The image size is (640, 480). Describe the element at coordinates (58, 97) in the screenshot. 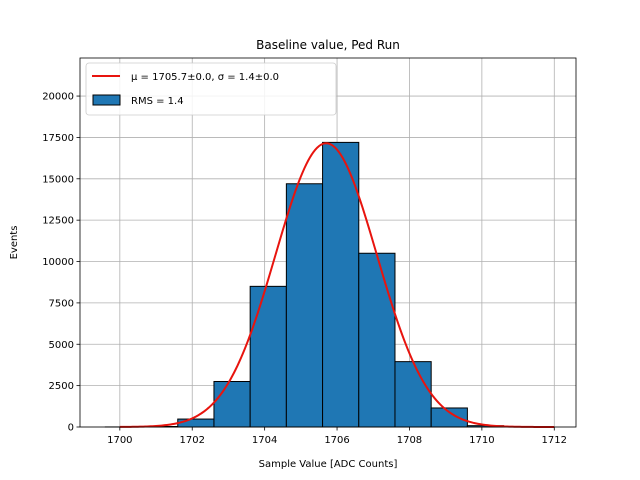

I see `y-tick-label: 20000` at that location.